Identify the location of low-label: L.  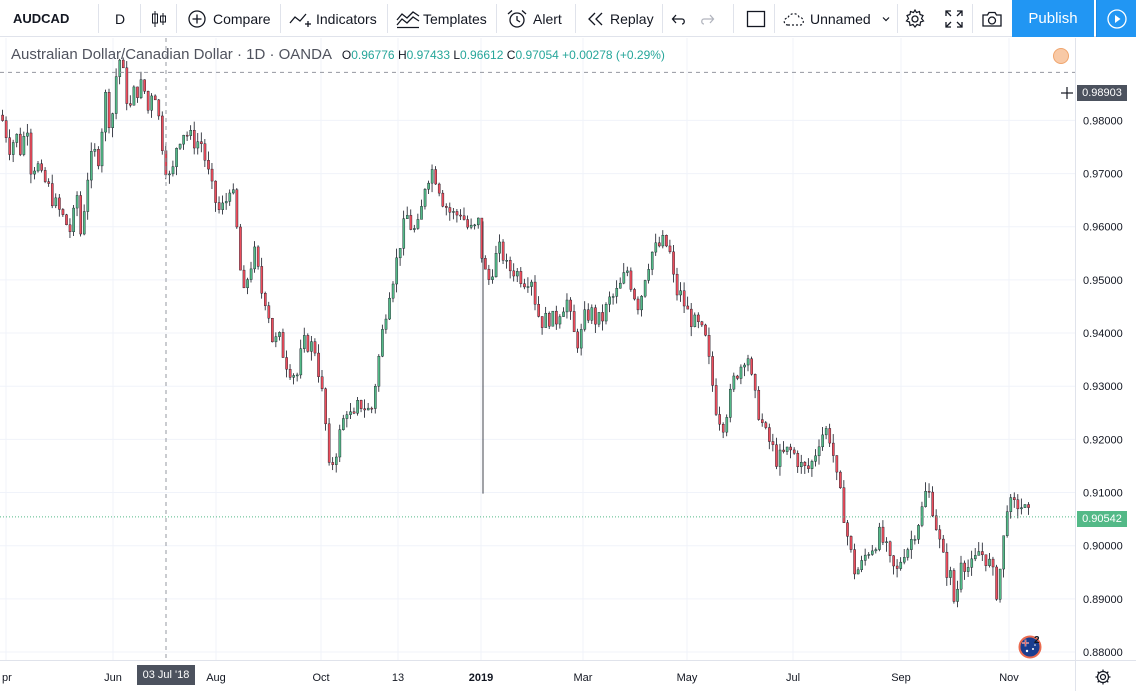
(457, 55).